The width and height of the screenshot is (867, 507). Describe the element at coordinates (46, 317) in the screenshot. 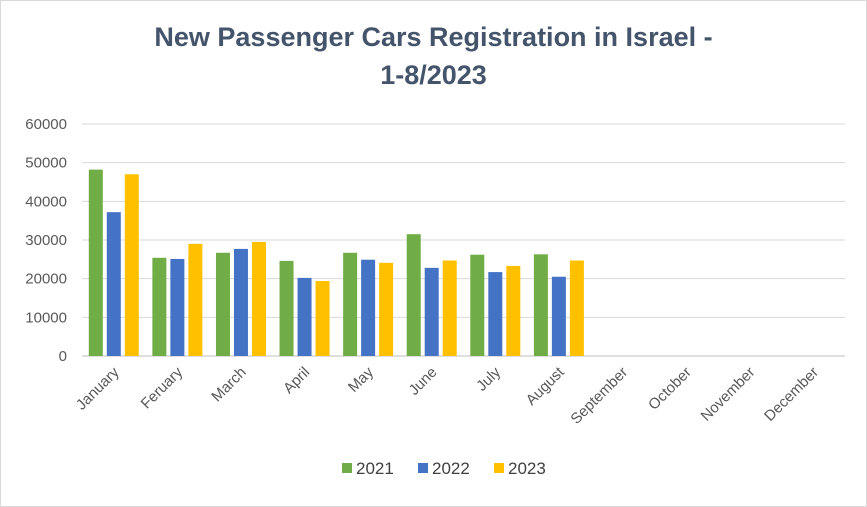

I see `y-tick-label: 10000` at that location.